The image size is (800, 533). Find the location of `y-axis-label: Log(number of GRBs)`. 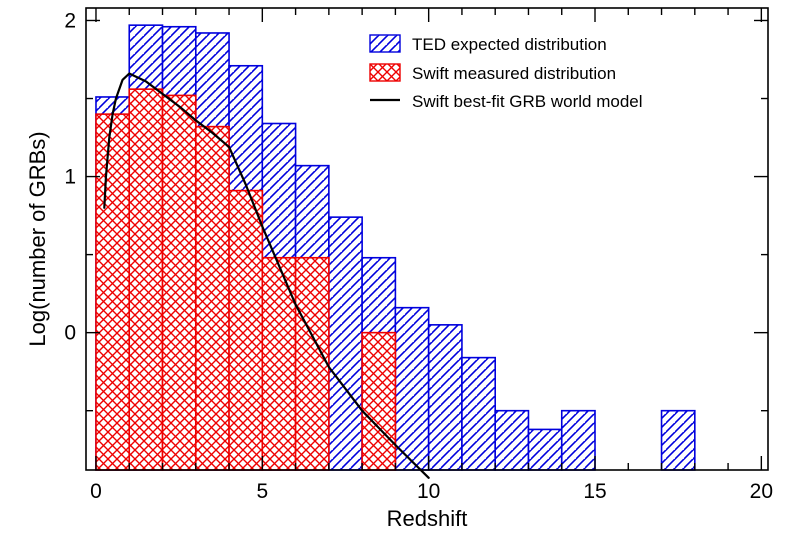

y-axis-label: Log(number of GRBs) is located at coordinates (37, 238).